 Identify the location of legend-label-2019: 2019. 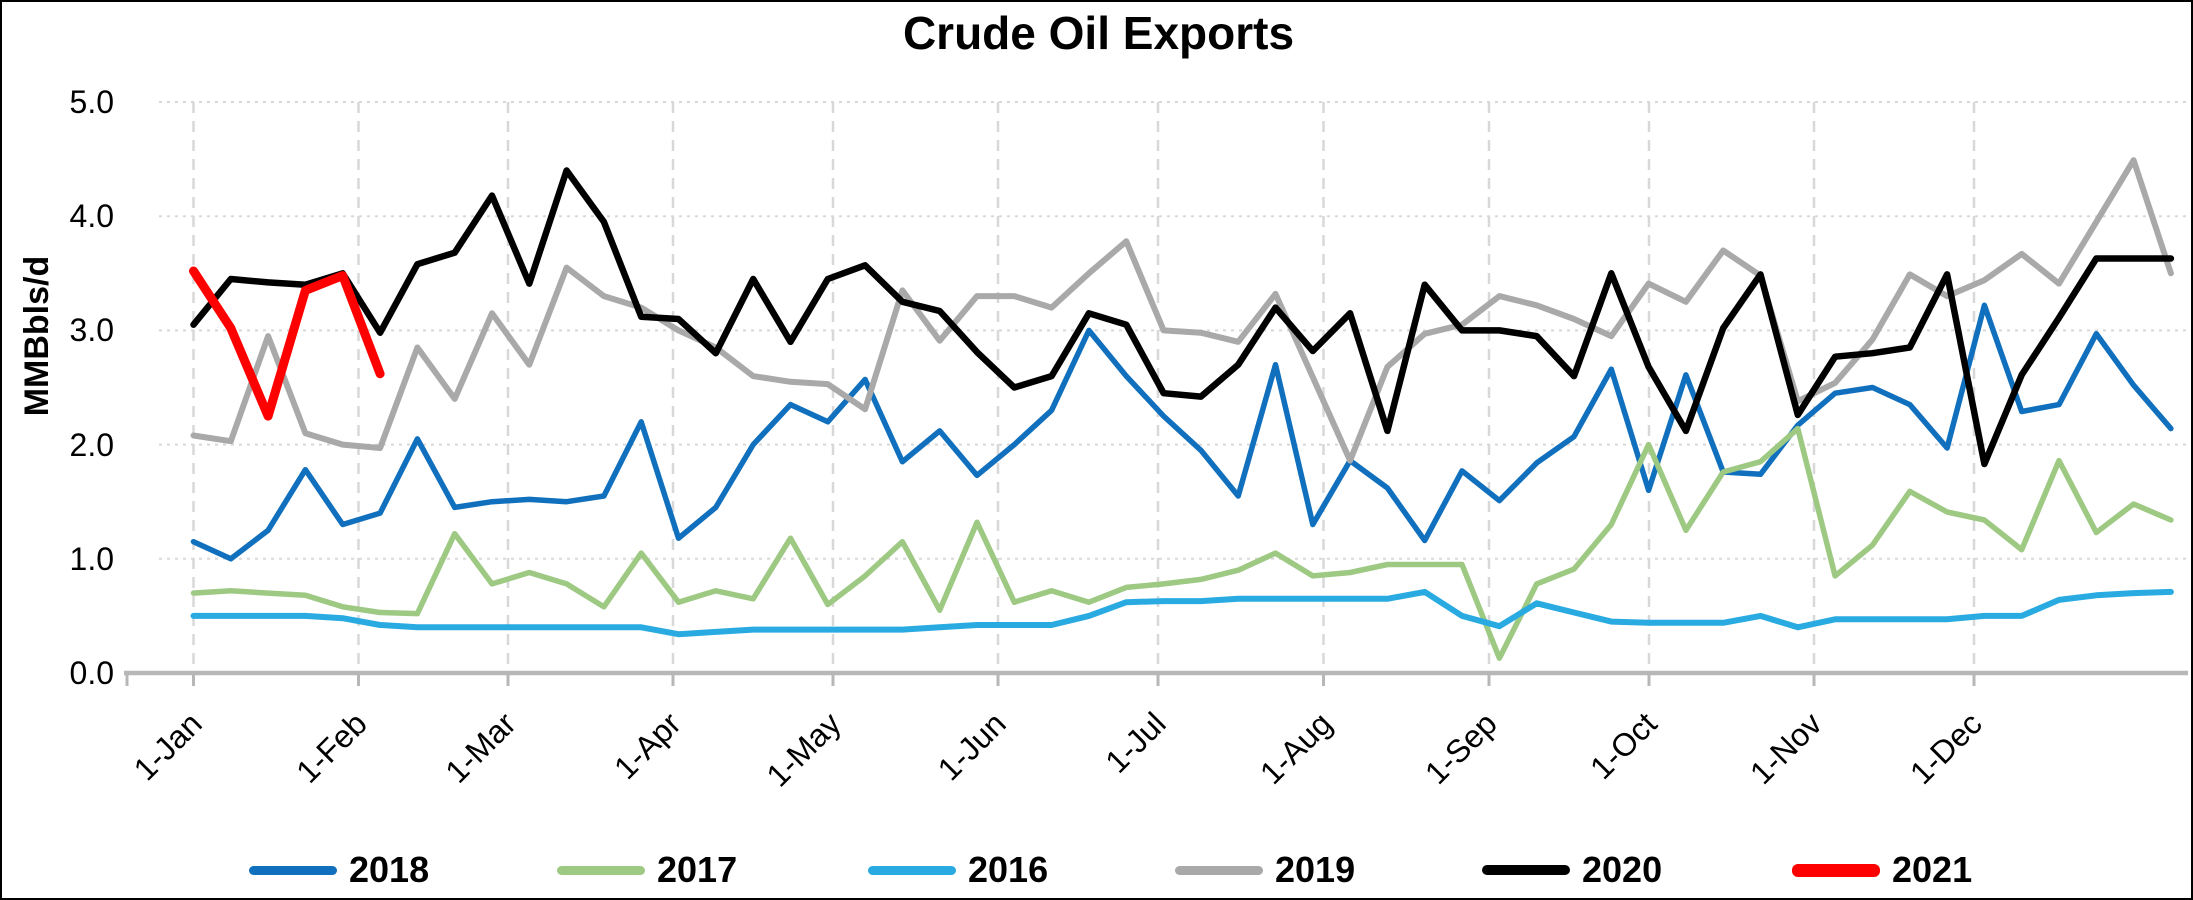
(1315, 869).